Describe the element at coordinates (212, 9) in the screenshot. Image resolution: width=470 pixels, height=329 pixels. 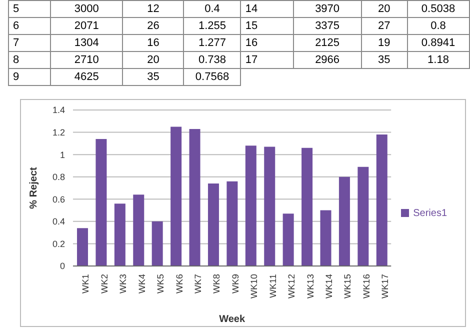
I see `text: 0.4` at that location.